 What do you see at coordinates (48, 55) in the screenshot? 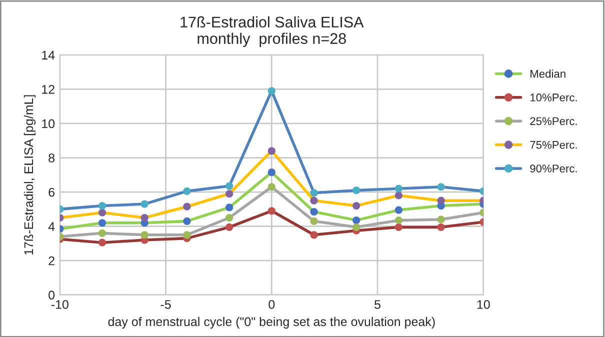
I see `y-tick-label: 14` at bounding box center [48, 55].